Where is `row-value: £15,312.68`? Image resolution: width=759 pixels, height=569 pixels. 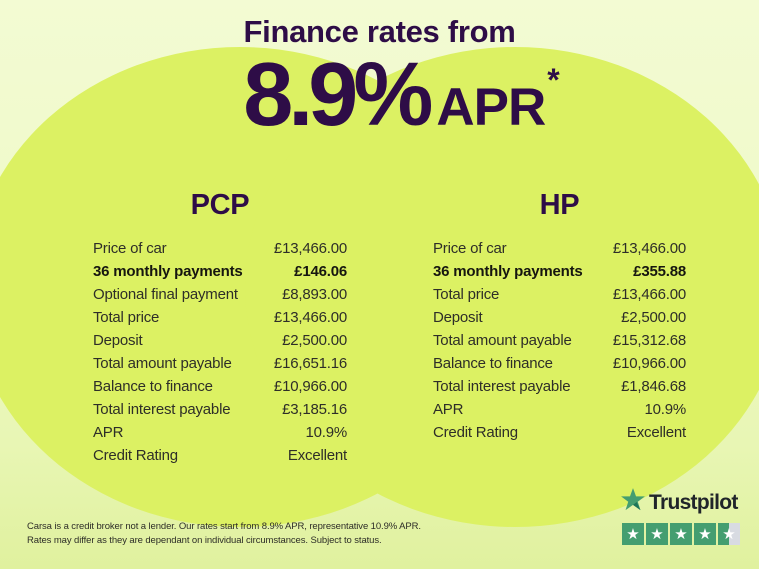
row-value: £15,312.68 is located at coordinates (649, 340).